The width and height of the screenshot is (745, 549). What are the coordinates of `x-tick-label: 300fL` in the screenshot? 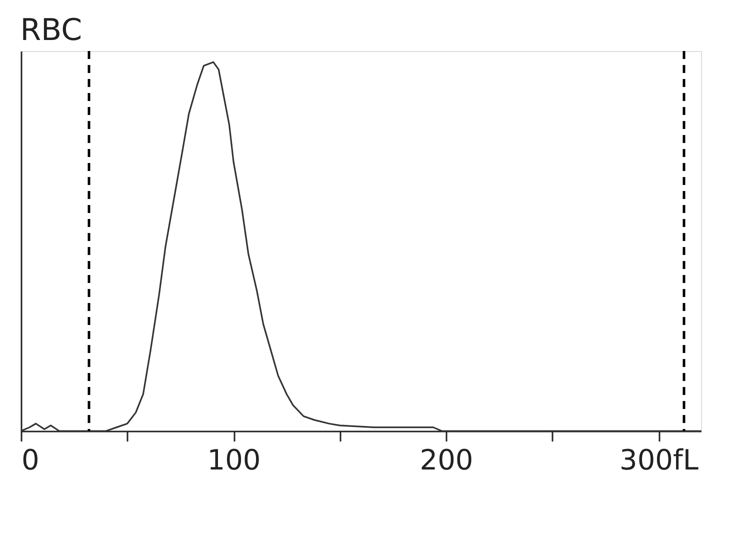 It's located at (659, 460).